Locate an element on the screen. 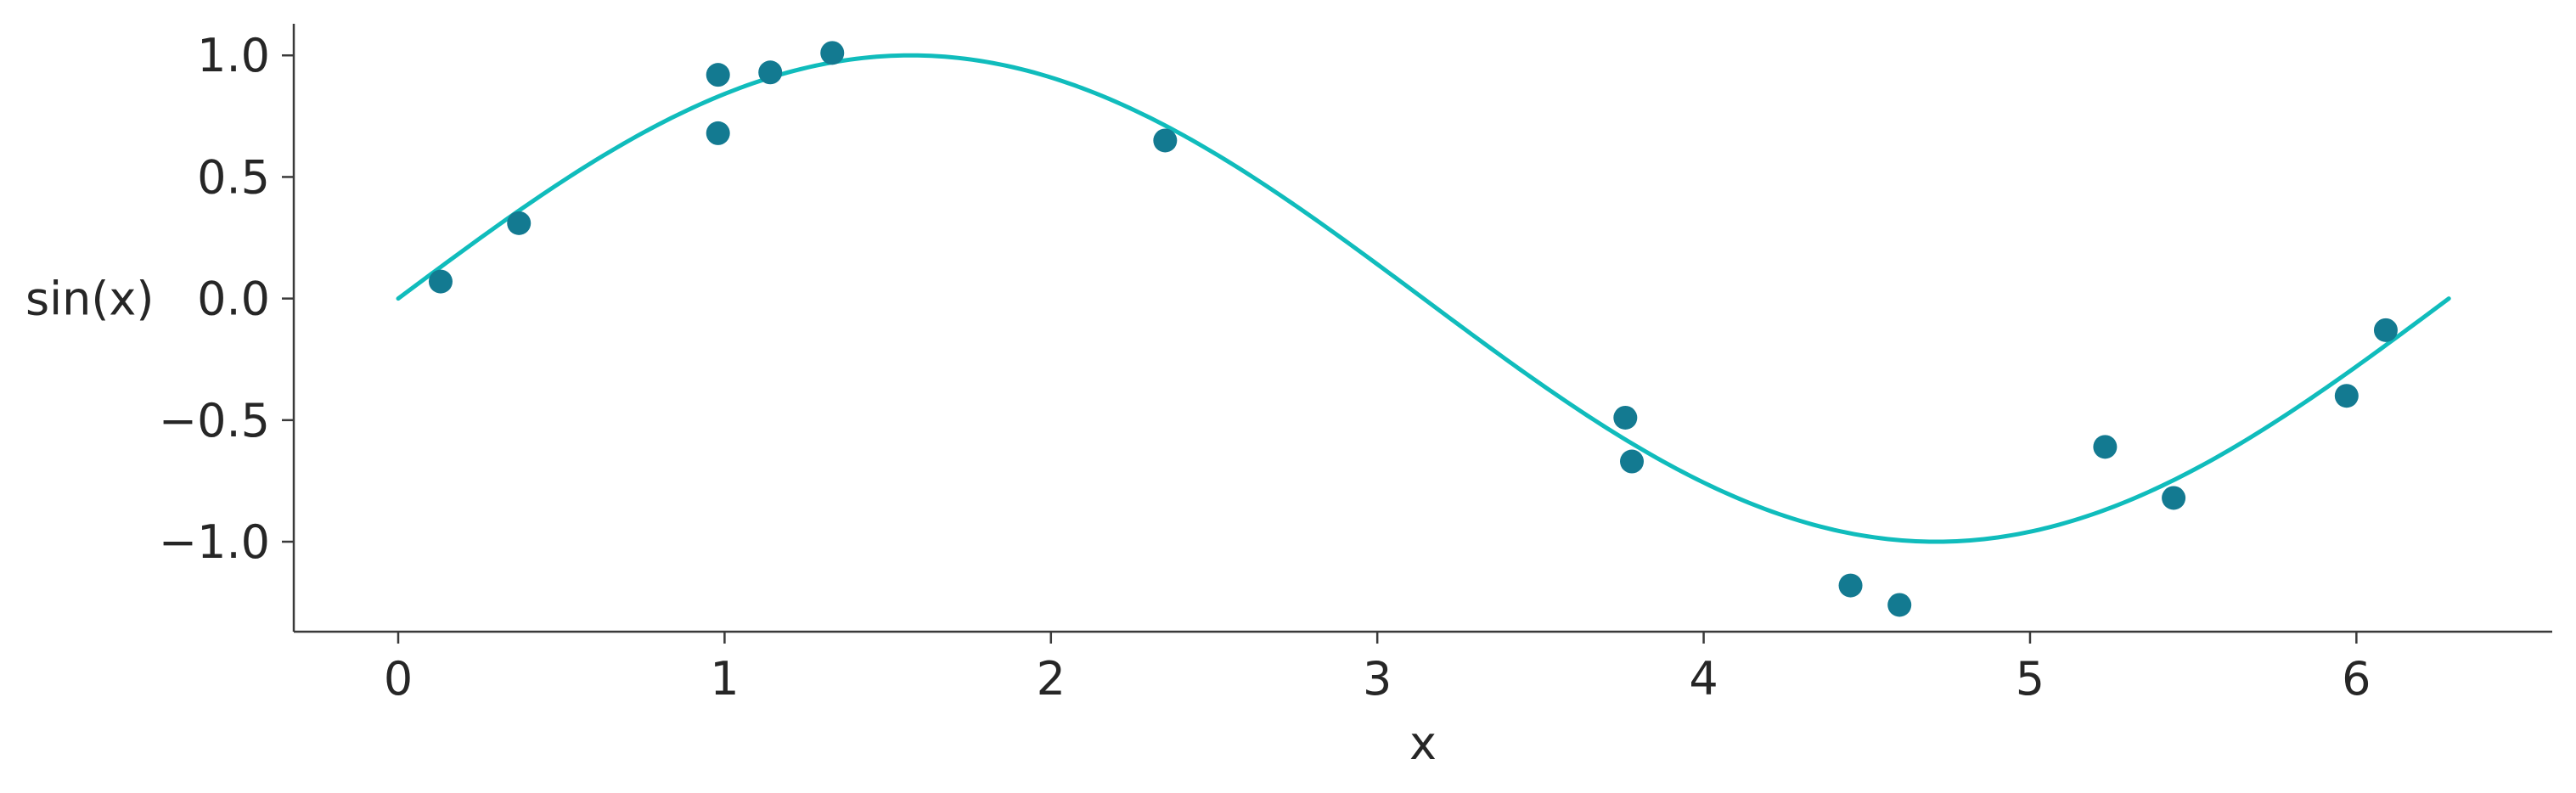  y-tick-label: −0.5 is located at coordinates (214, 420).